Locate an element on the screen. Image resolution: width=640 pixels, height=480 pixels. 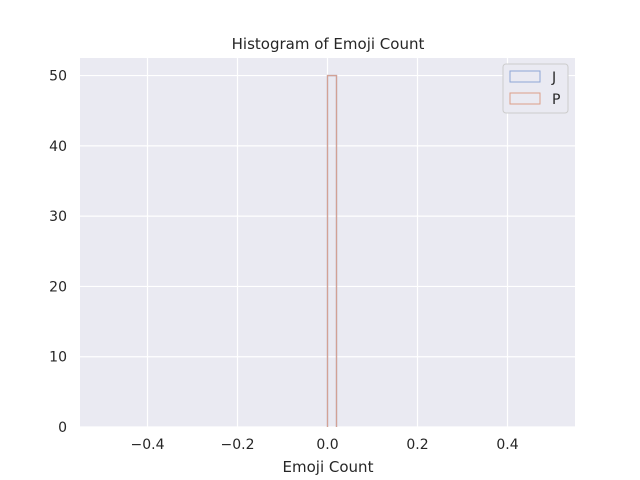
x-tick-labels: −0.4 −0.2 0.0 0.2 0.4 is located at coordinates (325, 445).